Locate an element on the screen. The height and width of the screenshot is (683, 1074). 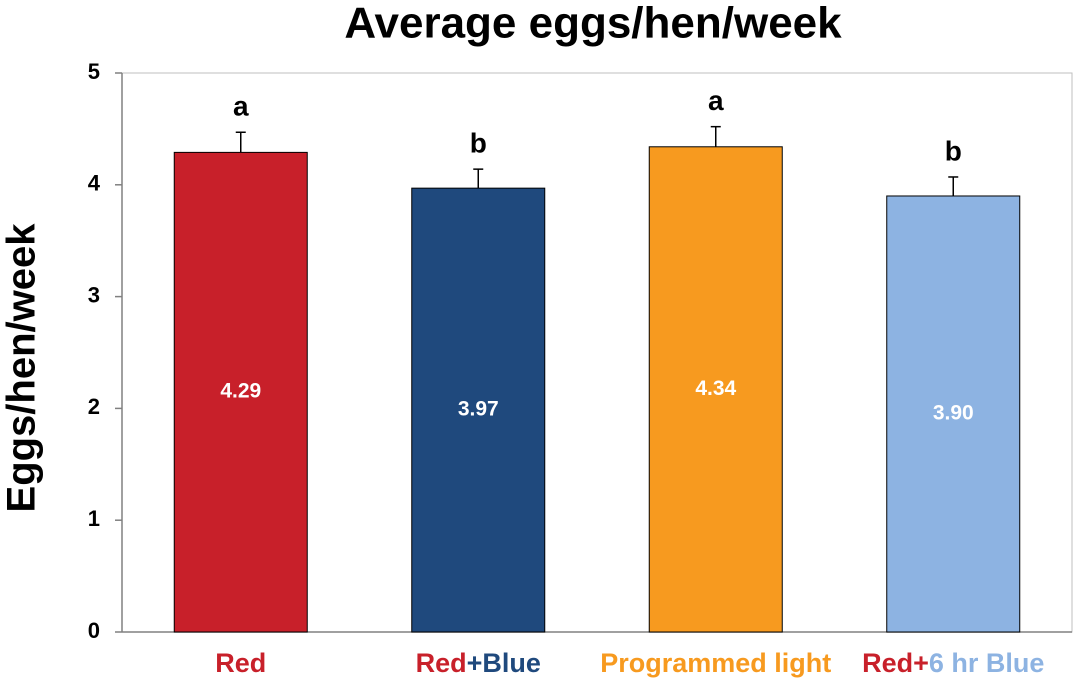
x-tick-label: Red is located at coordinates (240, 663).